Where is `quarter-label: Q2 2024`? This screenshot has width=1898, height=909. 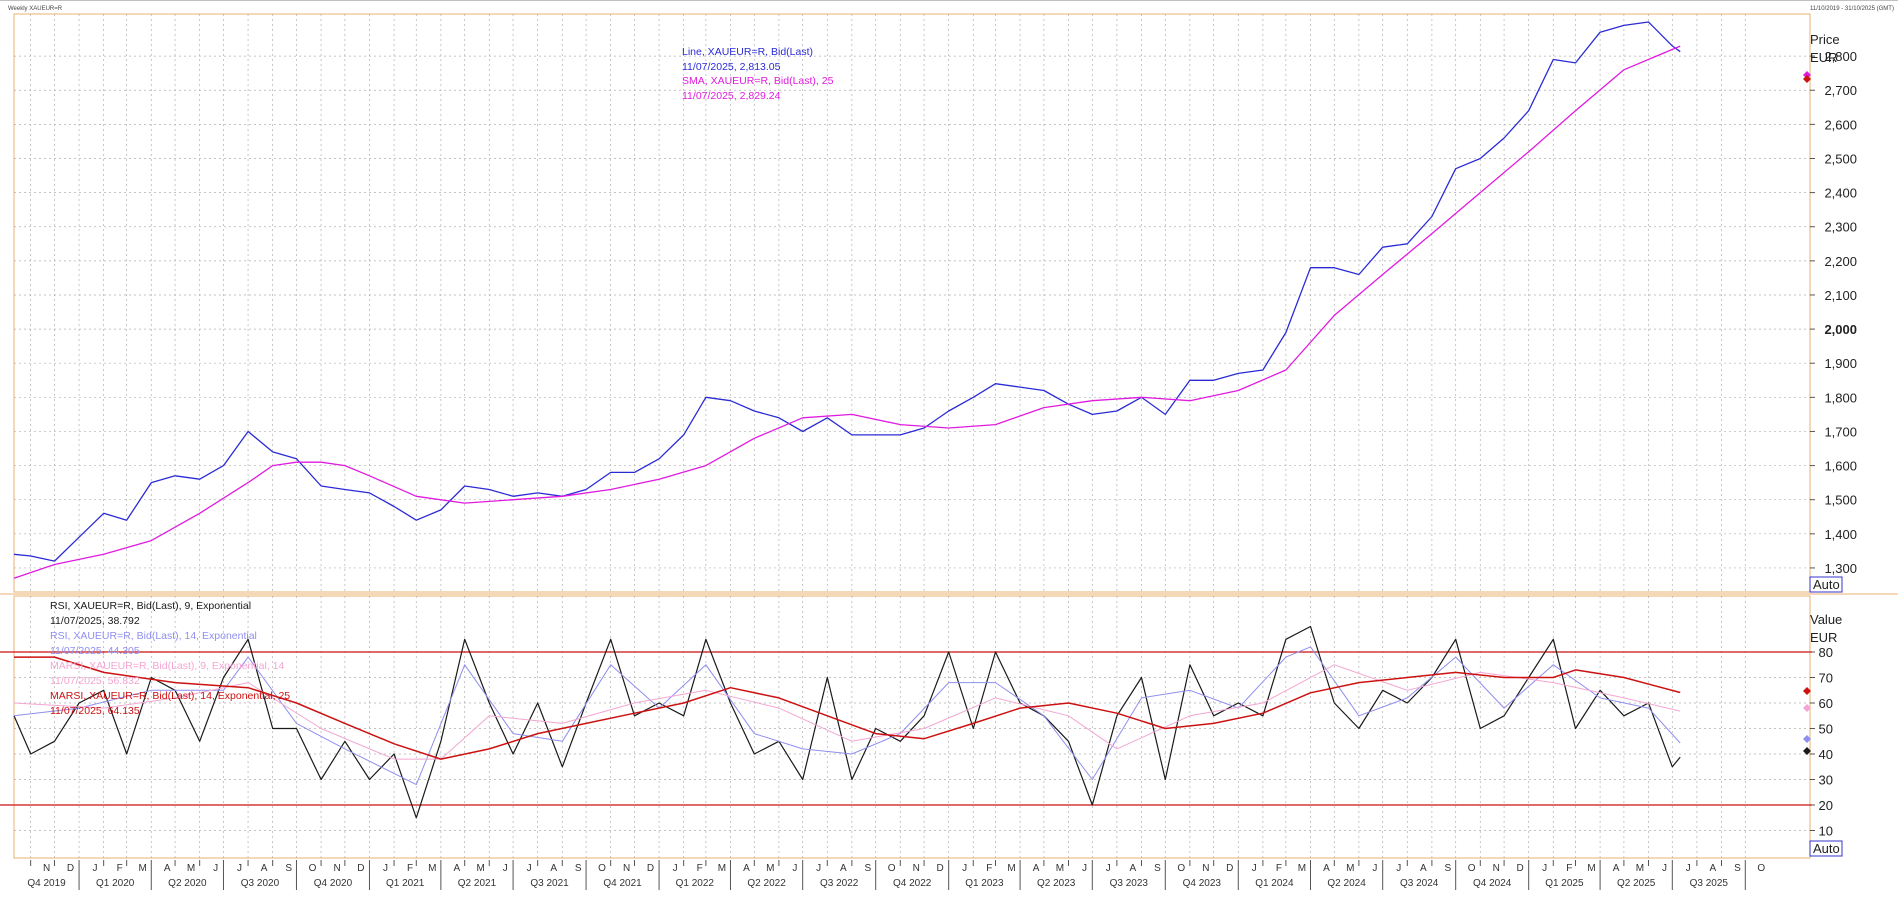
quarter-label: Q2 2024 is located at coordinates (1346, 883).